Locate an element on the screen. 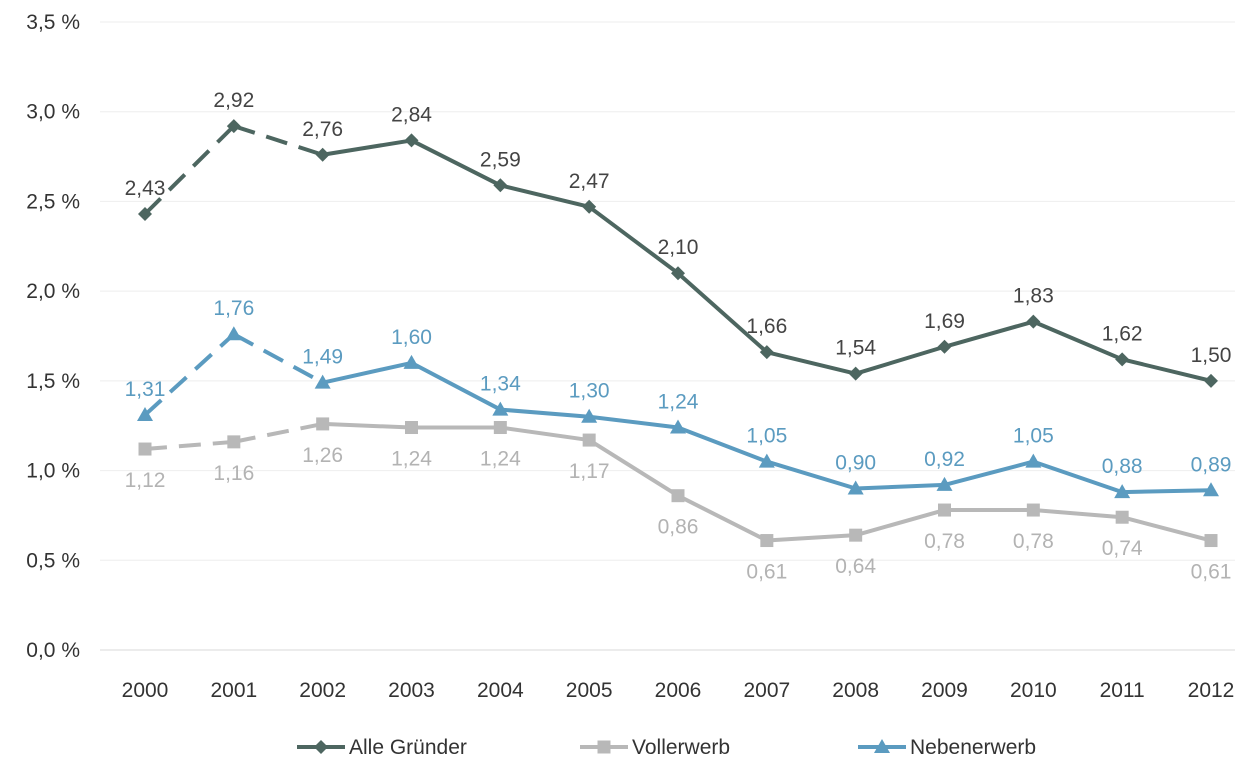 This screenshot has width=1243, height=764. legend-item: Vollerwerb is located at coordinates (655, 747).